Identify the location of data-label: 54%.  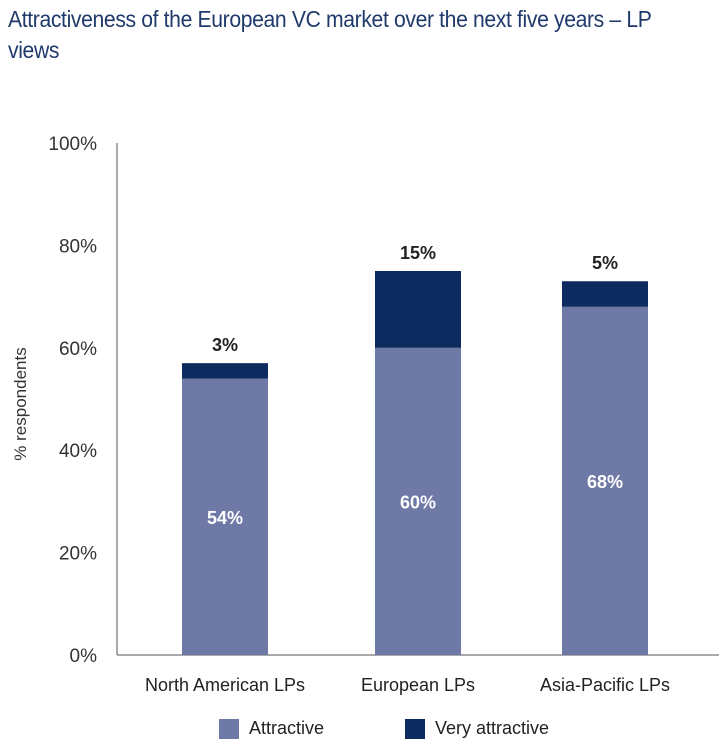
(225, 518).